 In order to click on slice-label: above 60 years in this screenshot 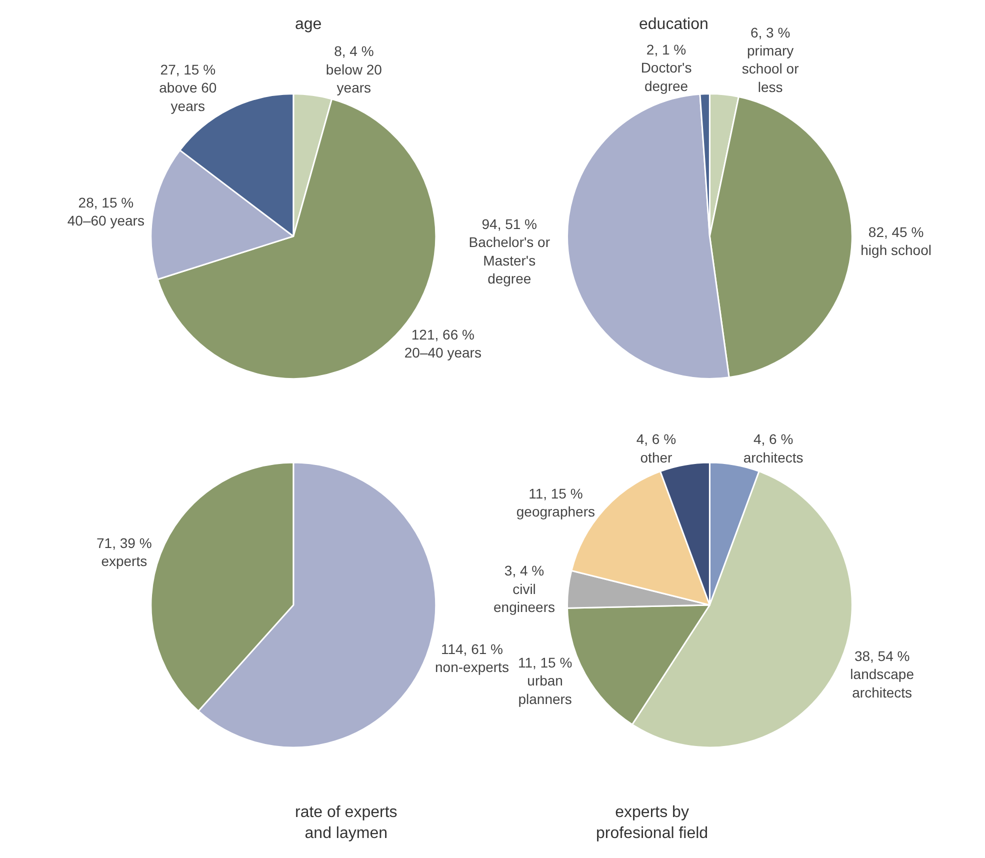, I will do `click(188, 97)`.